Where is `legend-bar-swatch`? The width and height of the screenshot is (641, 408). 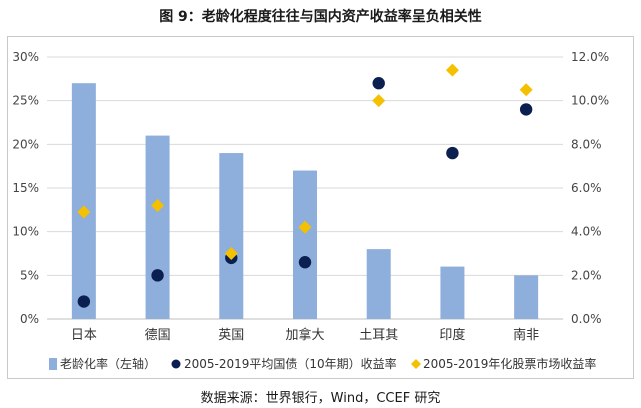 legend-bar-swatch is located at coordinates (53, 364).